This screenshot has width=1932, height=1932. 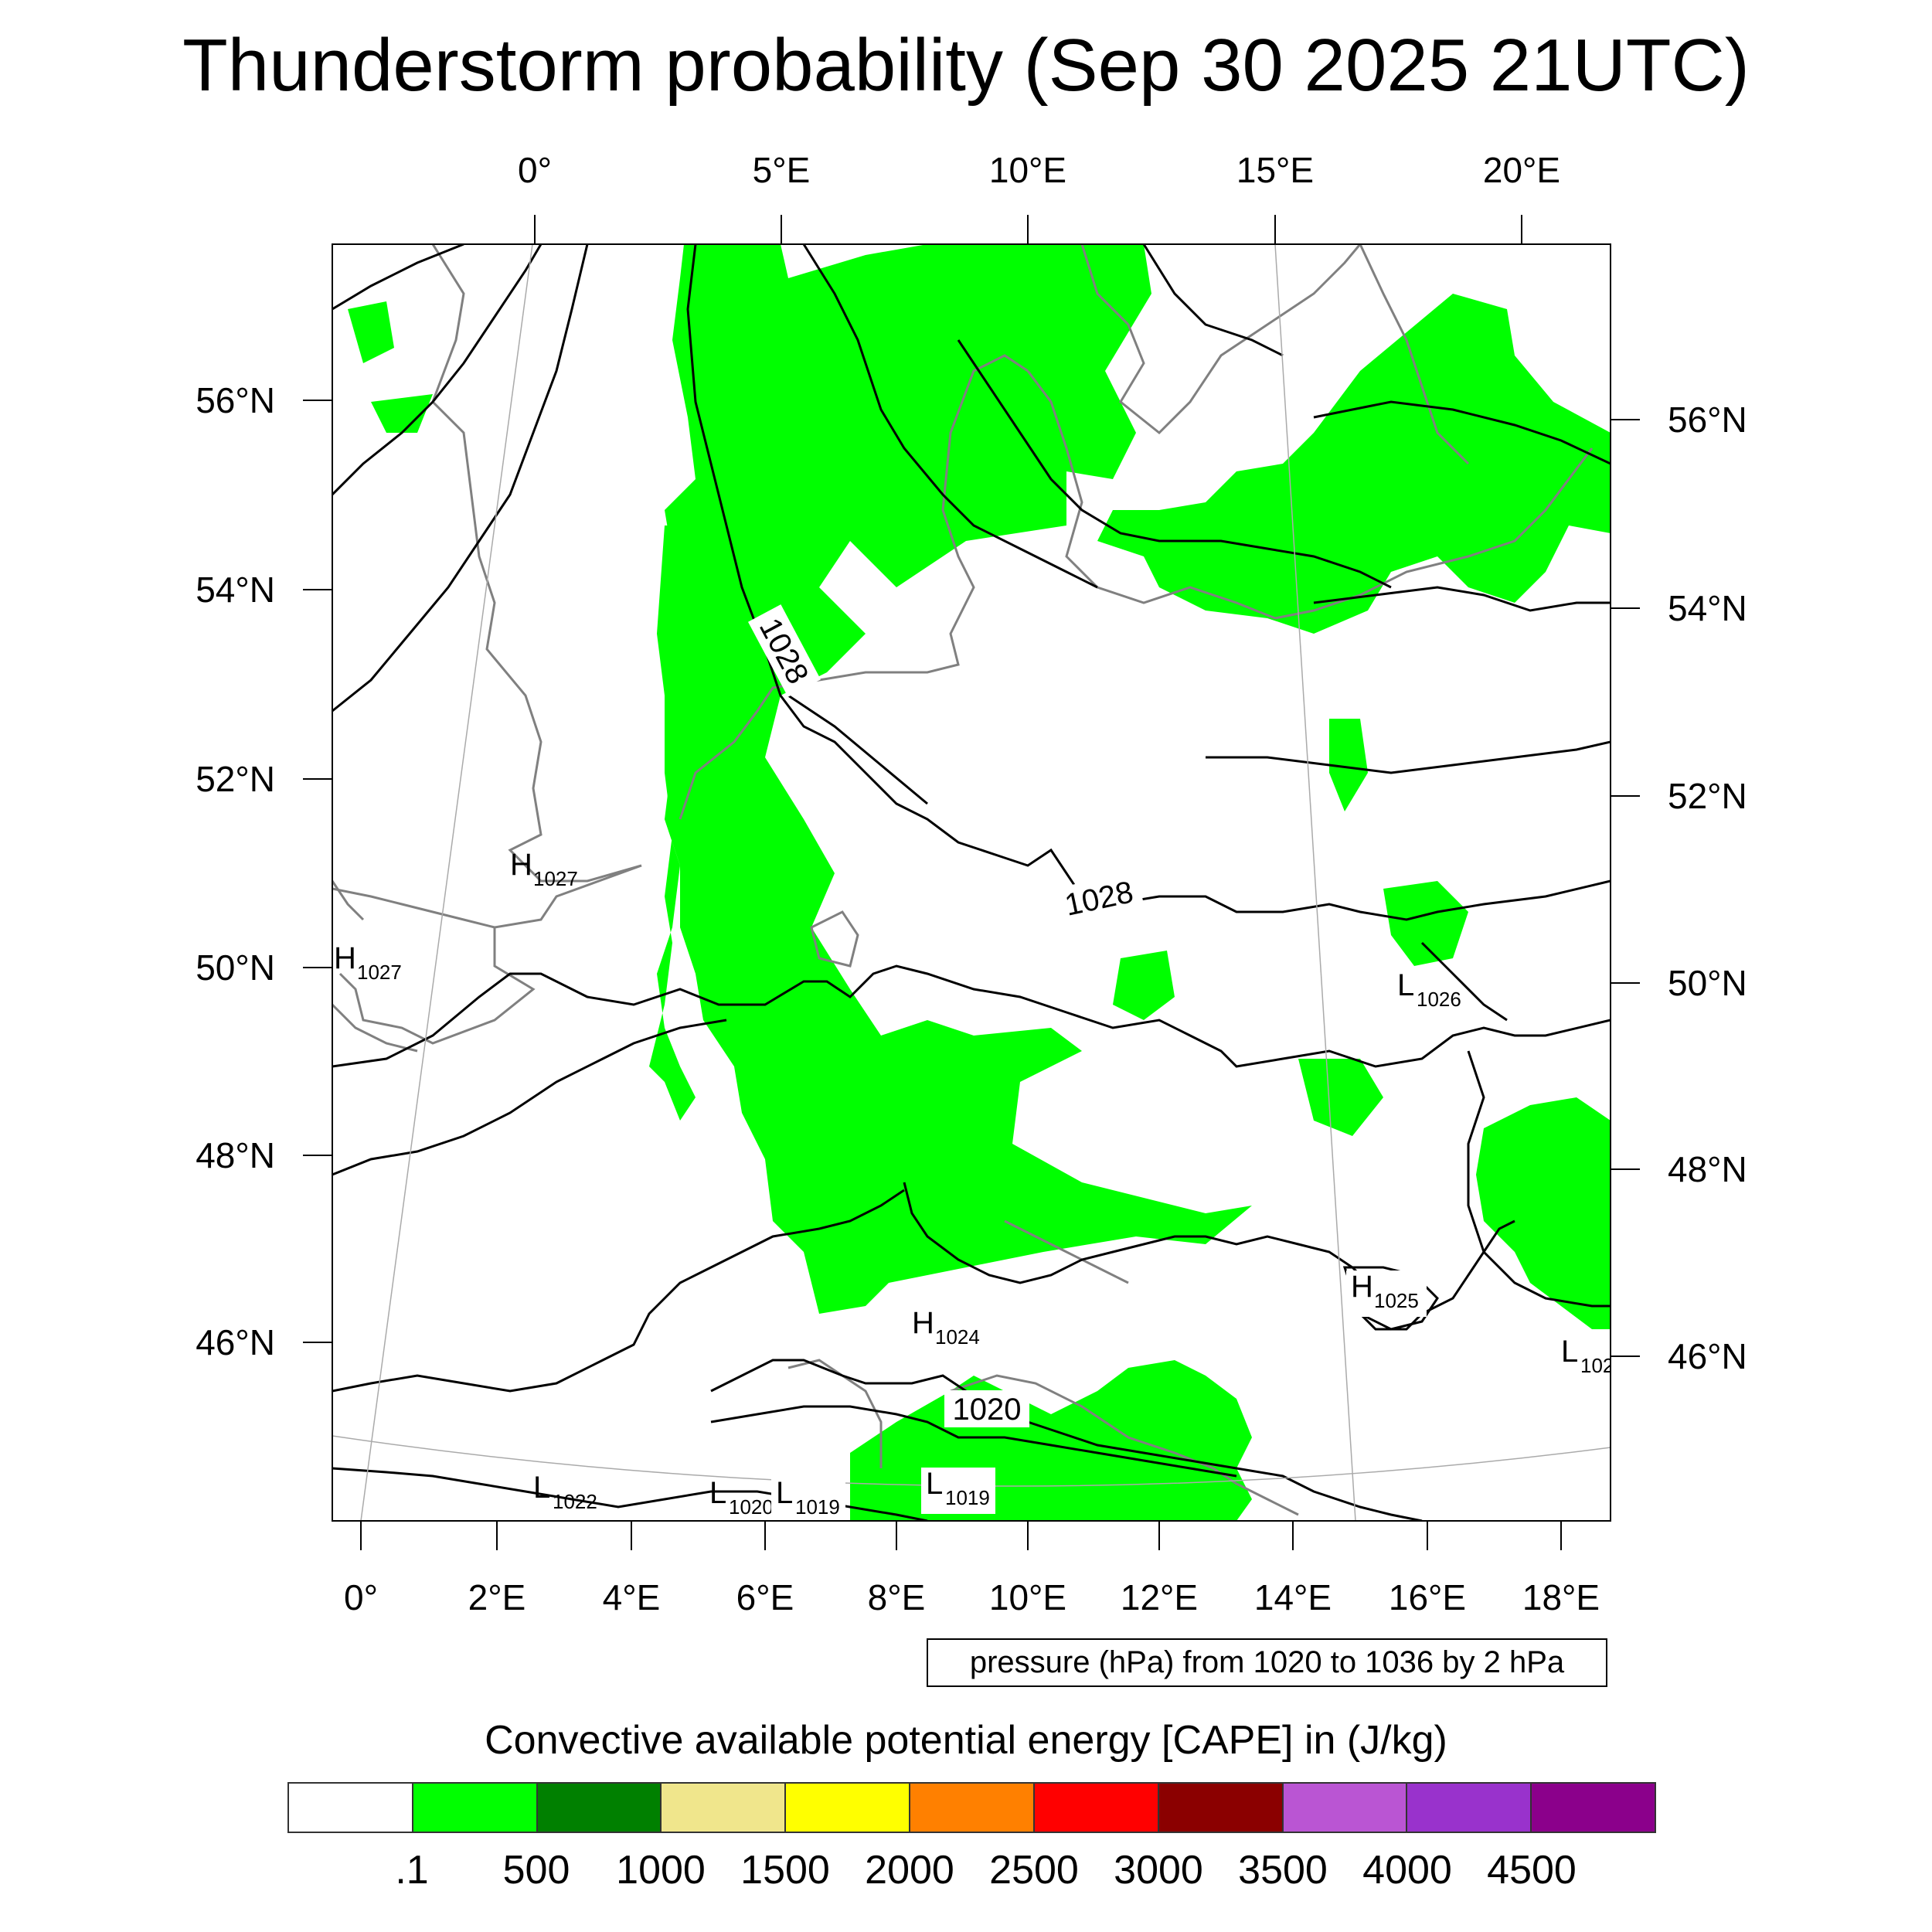 What do you see at coordinates (752, 1507) in the screenshot?
I see `pressure-center-value: 1020` at bounding box center [752, 1507].